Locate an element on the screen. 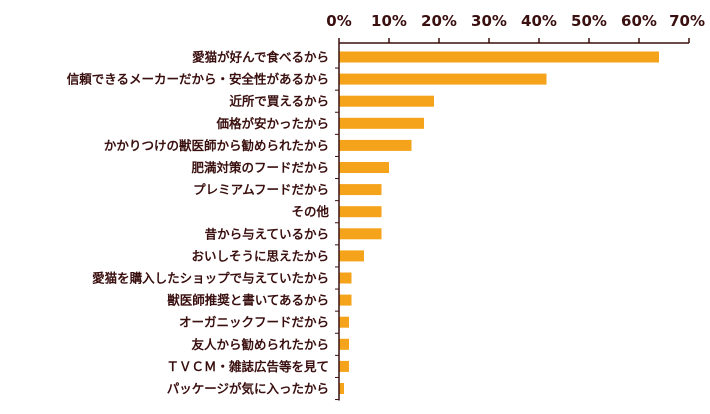  category-label: パッケージが気に入ったから is located at coordinates (248, 388).